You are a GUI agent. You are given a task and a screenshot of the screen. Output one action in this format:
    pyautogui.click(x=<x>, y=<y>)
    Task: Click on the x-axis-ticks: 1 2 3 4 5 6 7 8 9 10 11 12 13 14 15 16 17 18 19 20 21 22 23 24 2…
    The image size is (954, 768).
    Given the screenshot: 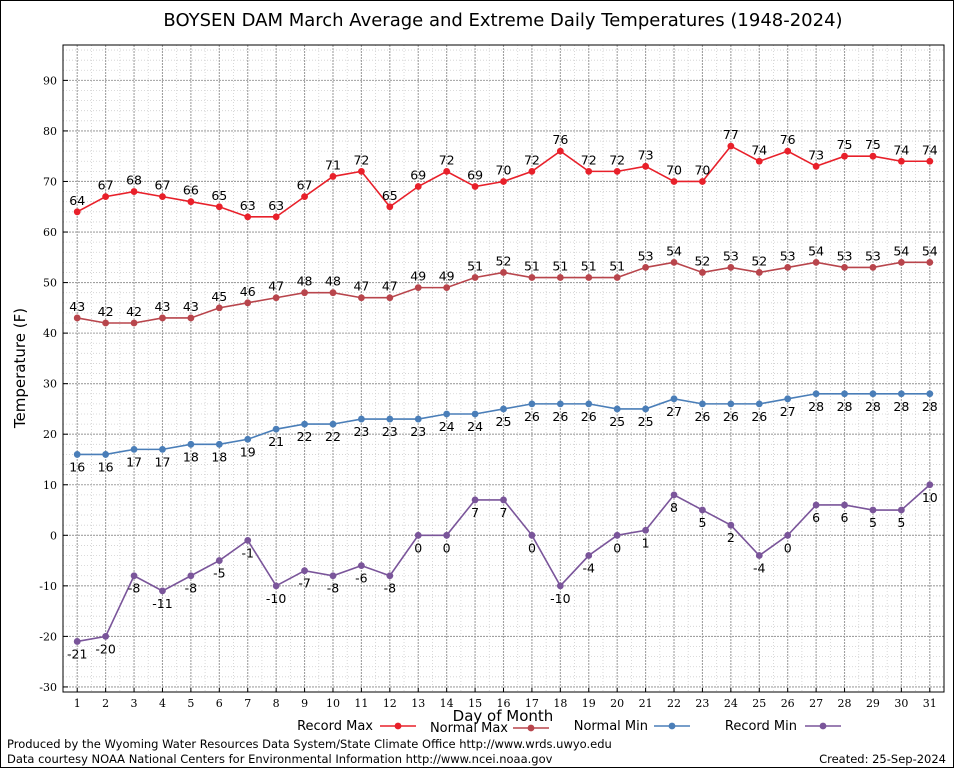 What is the action you would take?
    pyautogui.click(x=505, y=699)
    